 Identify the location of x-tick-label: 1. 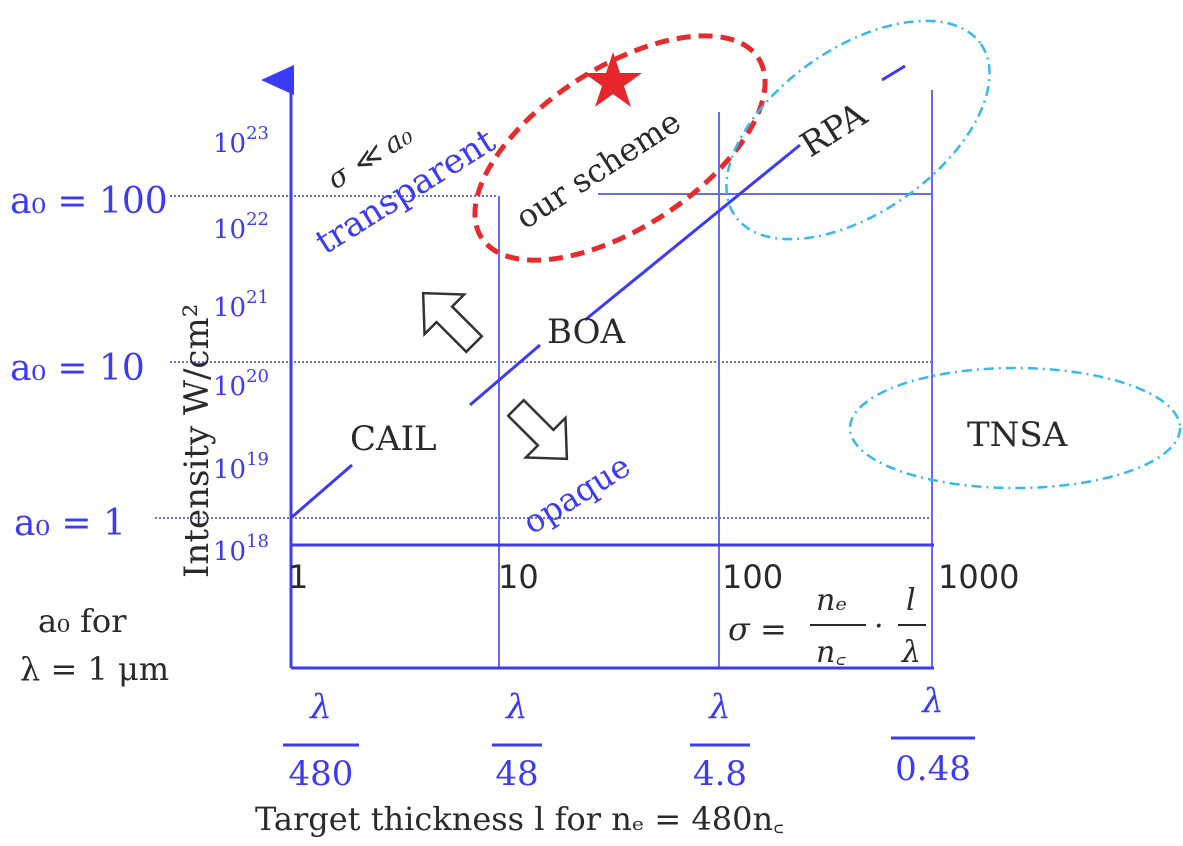
(298, 577).